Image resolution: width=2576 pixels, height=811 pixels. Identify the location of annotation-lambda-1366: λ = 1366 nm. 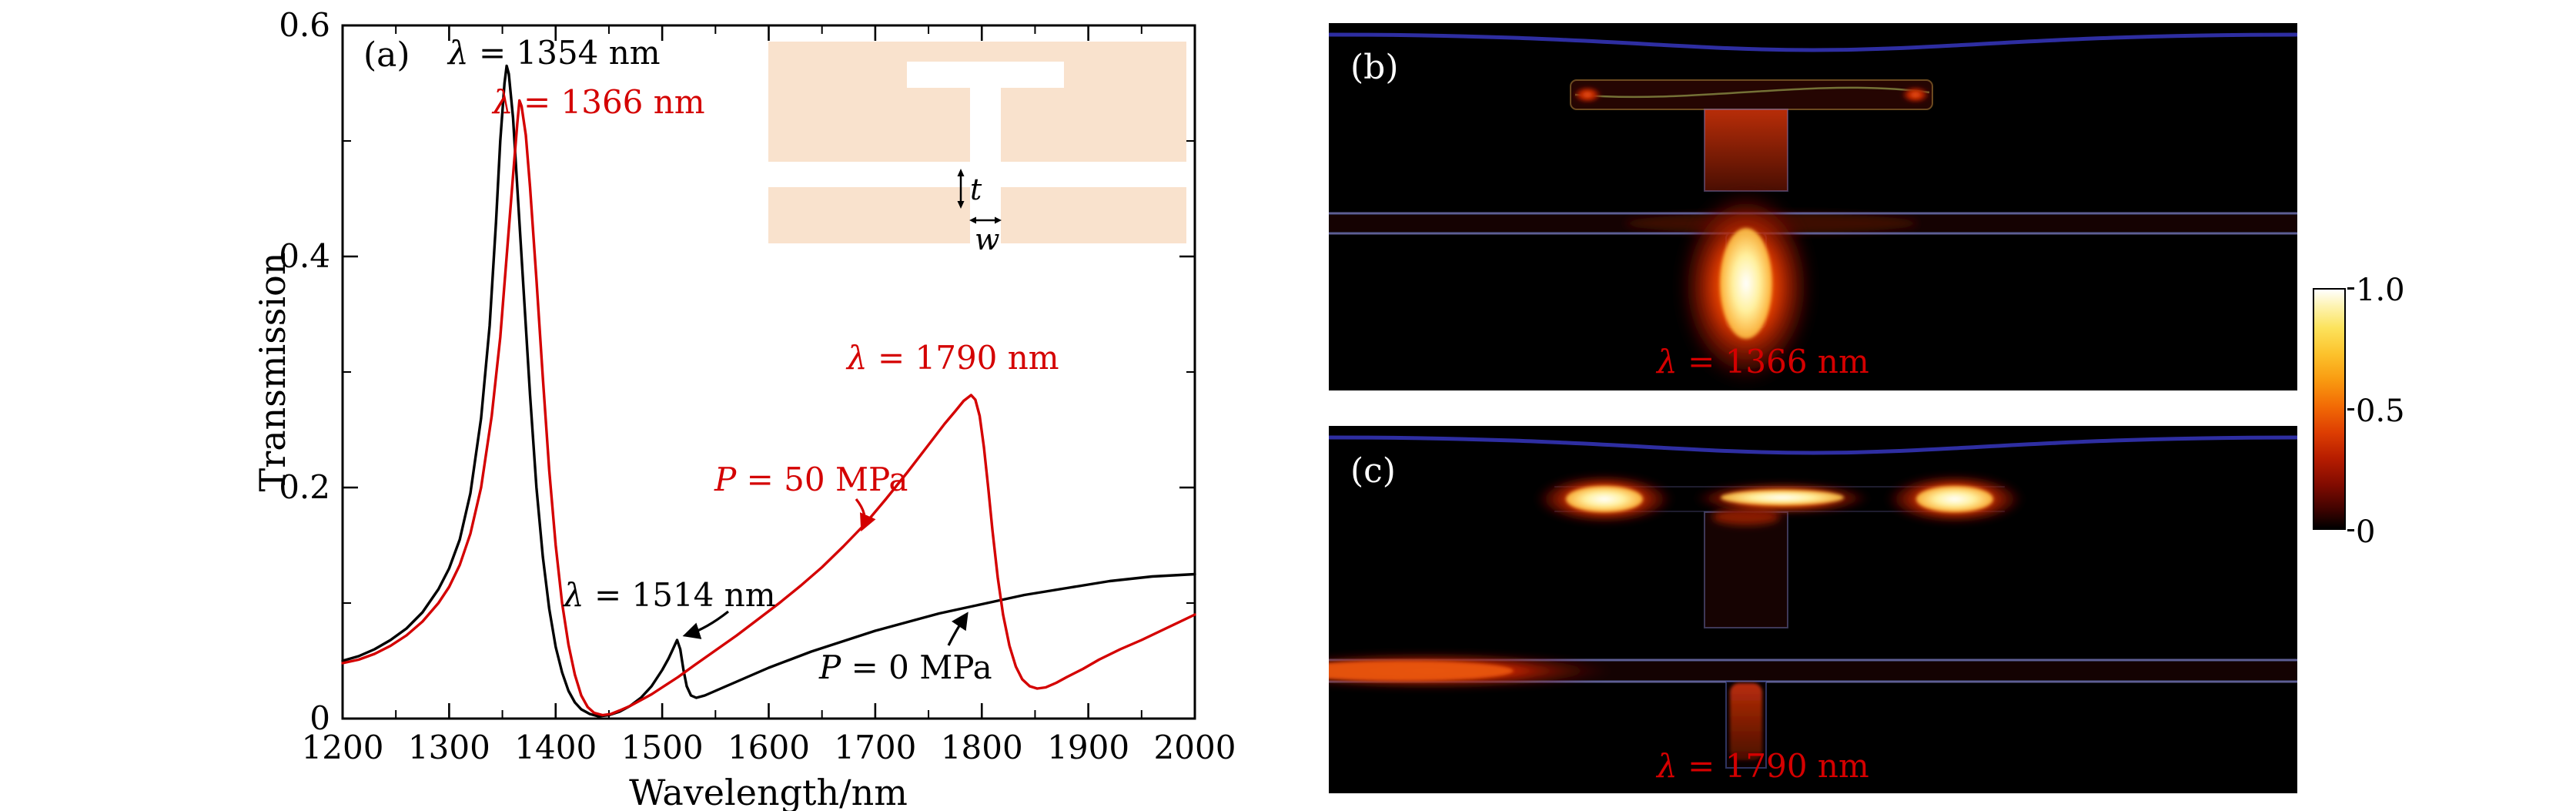
(599, 102).